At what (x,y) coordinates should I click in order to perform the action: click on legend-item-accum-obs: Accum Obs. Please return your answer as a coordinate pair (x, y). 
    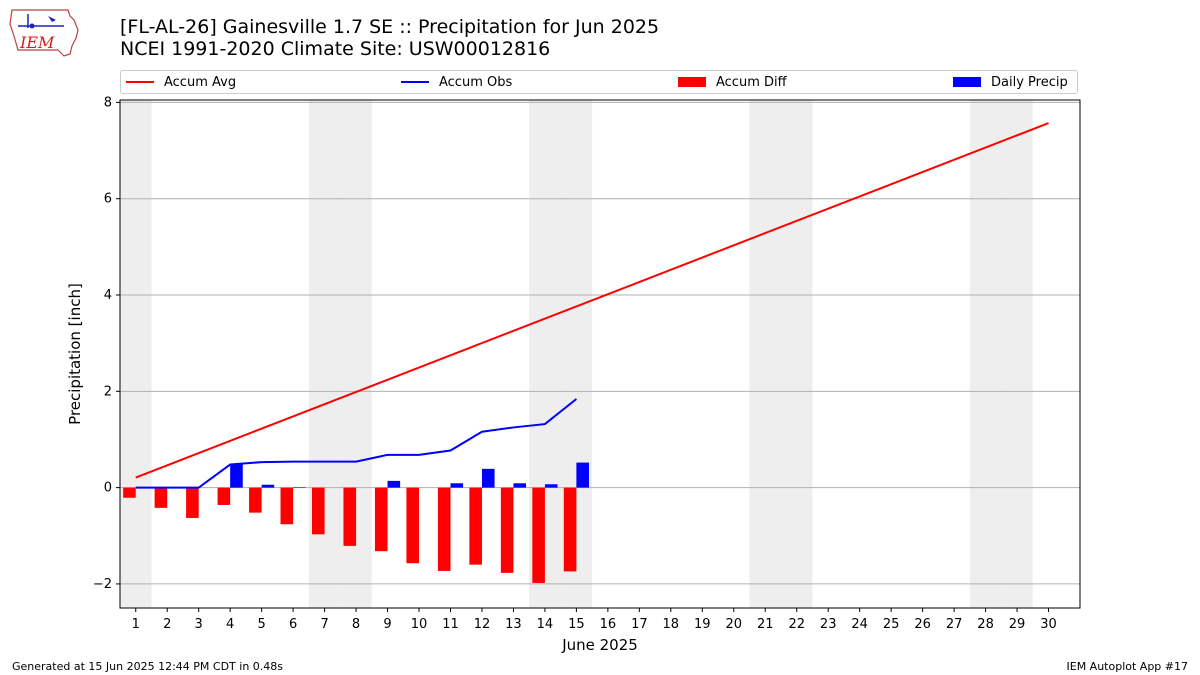
    Looking at the image, I should click on (456, 82).